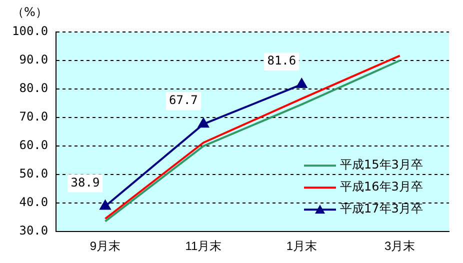 Image resolution: width=463 pixels, height=263 pixels. What do you see at coordinates (33, 231) in the screenshot?
I see `y-tick-label: 30.0` at bounding box center [33, 231].